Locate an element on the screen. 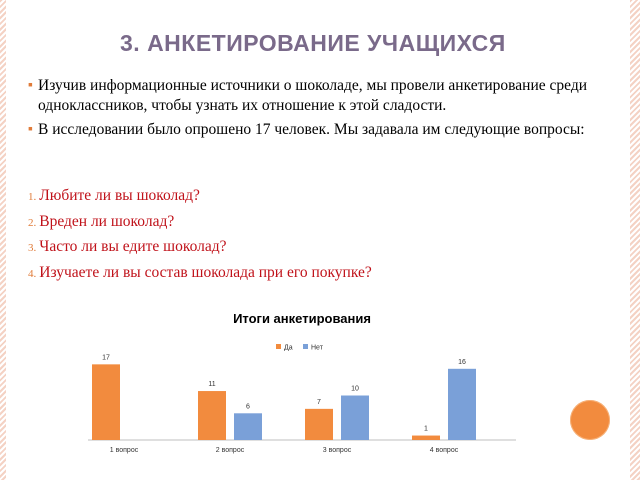 This screenshot has width=640, height=480. data-label: 17 is located at coordinates (106, 357).